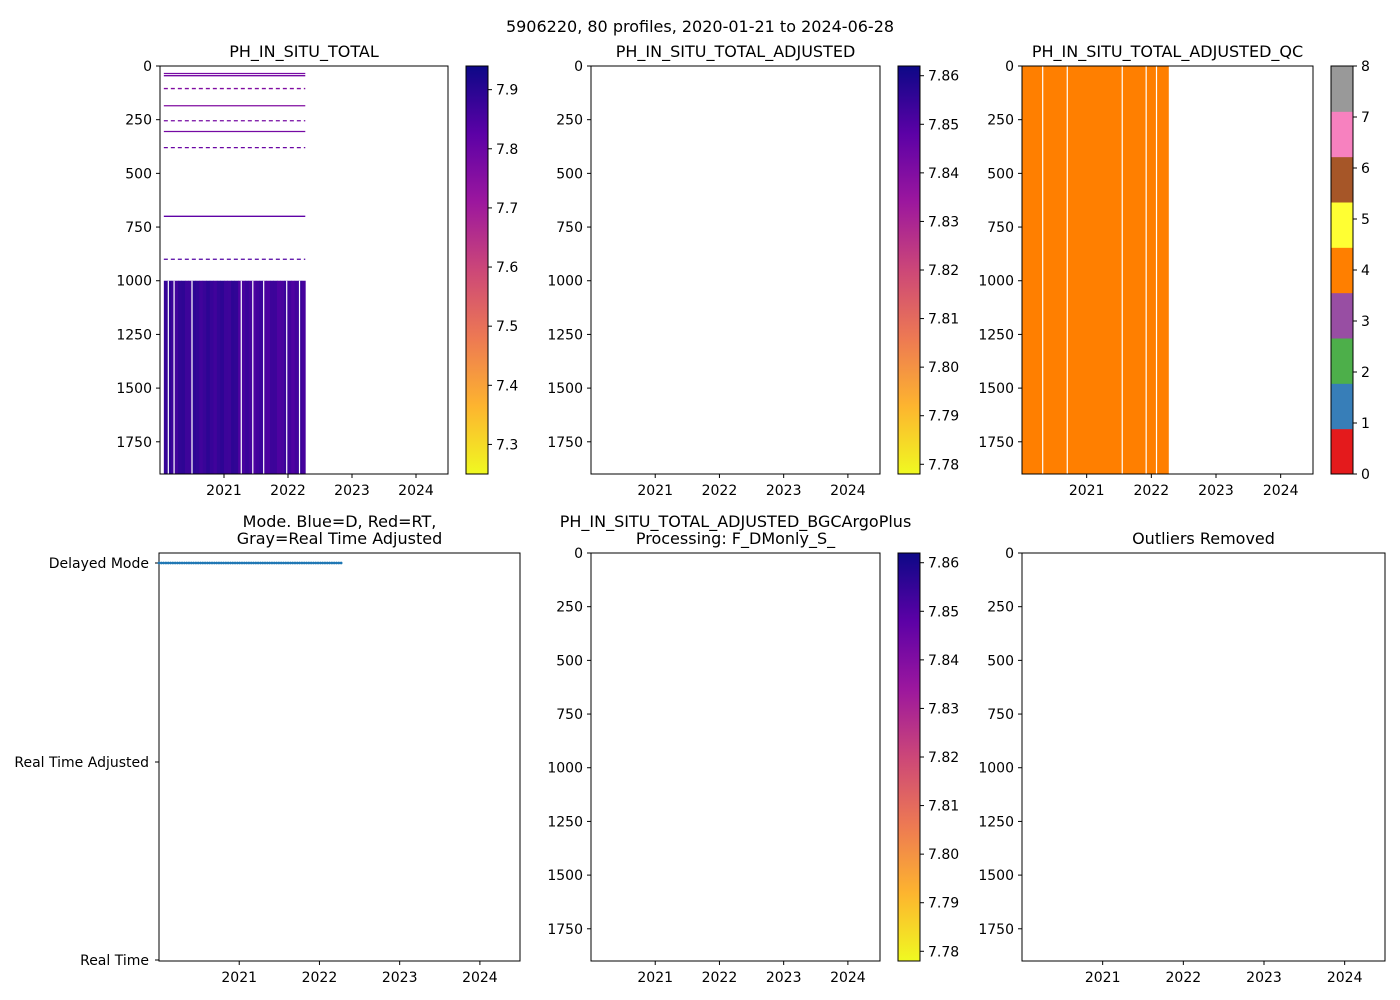  I want to click on y-tick-label: 1250, so click(565, 335).